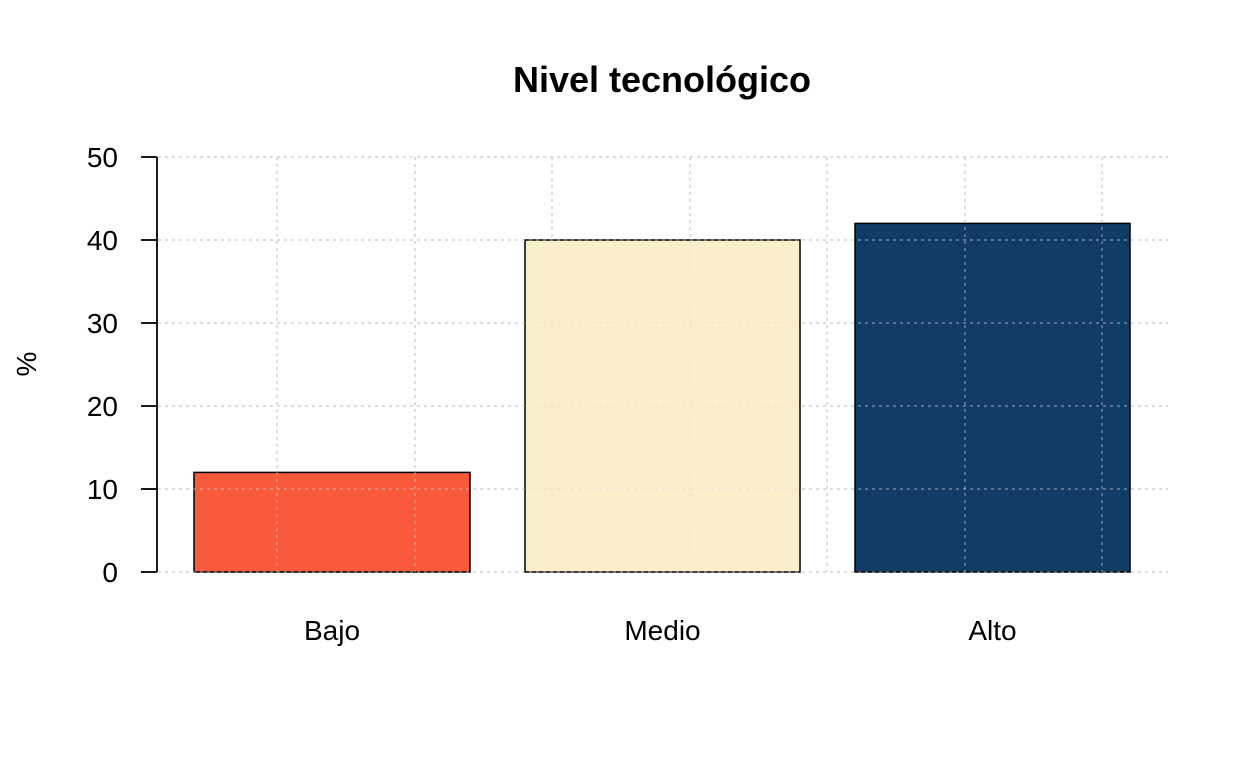  What do you see at coordinates (102, 323) in the screenshot?
I see `y-tick-label-3: 30` at bounding box center [102, 323].